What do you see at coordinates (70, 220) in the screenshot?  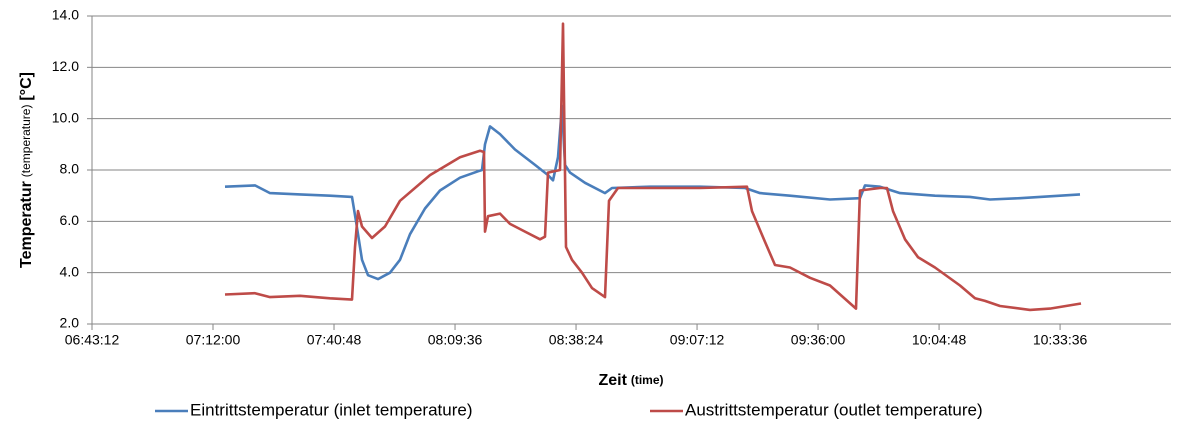 I see `y-tick-label: 6.0` at bounding box center [70, 220].